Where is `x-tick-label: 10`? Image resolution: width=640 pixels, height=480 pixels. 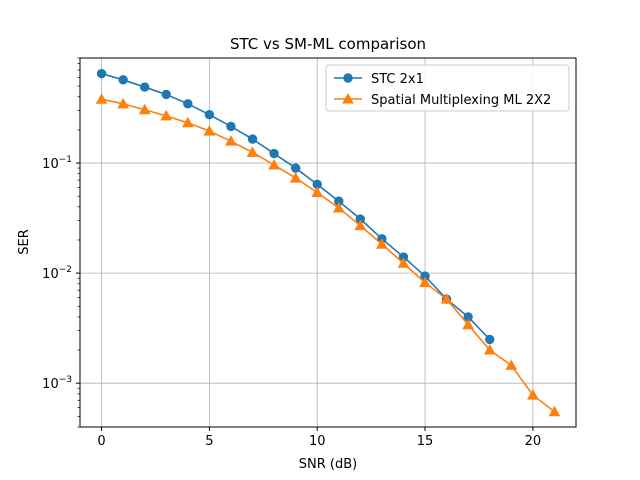
x-tick-label: 10 is located at coordinates (317, 441).